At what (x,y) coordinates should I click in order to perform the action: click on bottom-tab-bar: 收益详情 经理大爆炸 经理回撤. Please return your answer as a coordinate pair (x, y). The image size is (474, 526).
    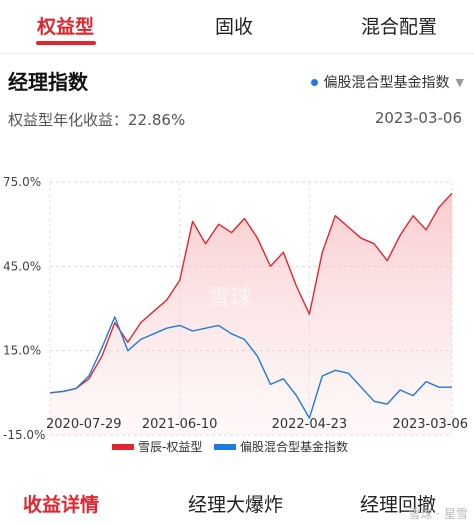
    Looking at the image, I should click on (237, 506).